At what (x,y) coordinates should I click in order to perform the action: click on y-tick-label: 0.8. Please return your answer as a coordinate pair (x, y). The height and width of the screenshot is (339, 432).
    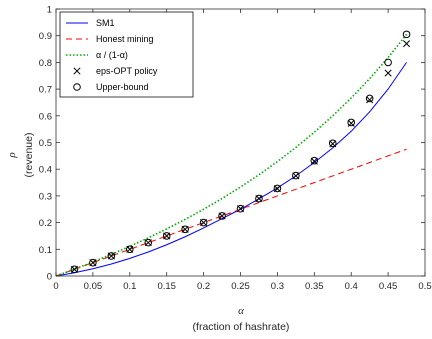
    Looking at the image, I should click on (45, 63).